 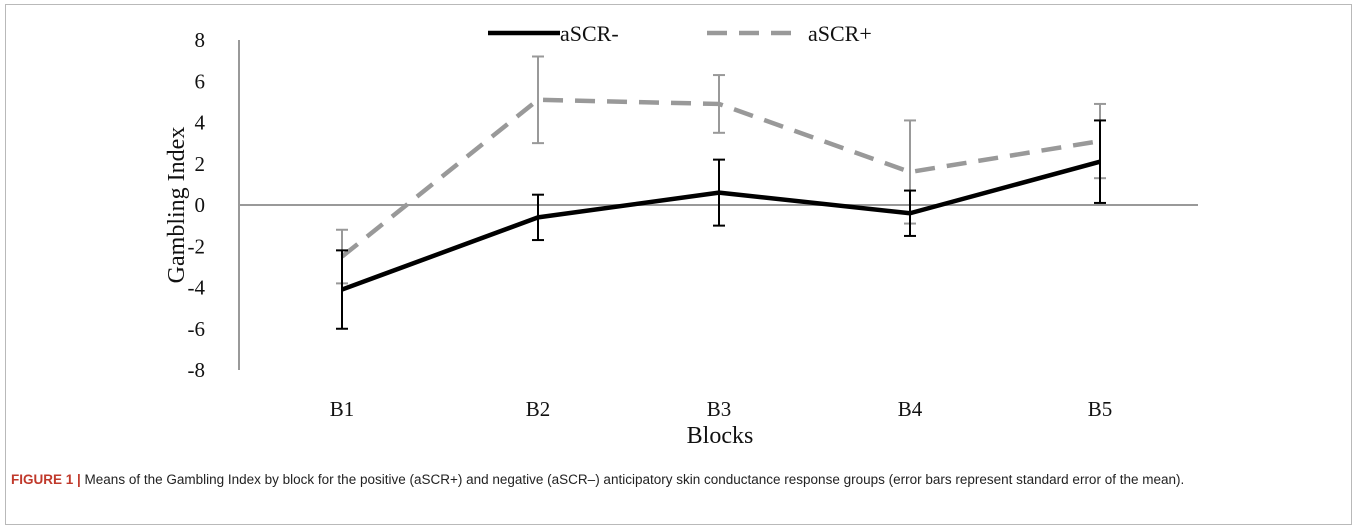 What do you see at coordinates (197, 329) in the screenshot?
I see `y-tick-label: -6` at bounding box center [197, 329].